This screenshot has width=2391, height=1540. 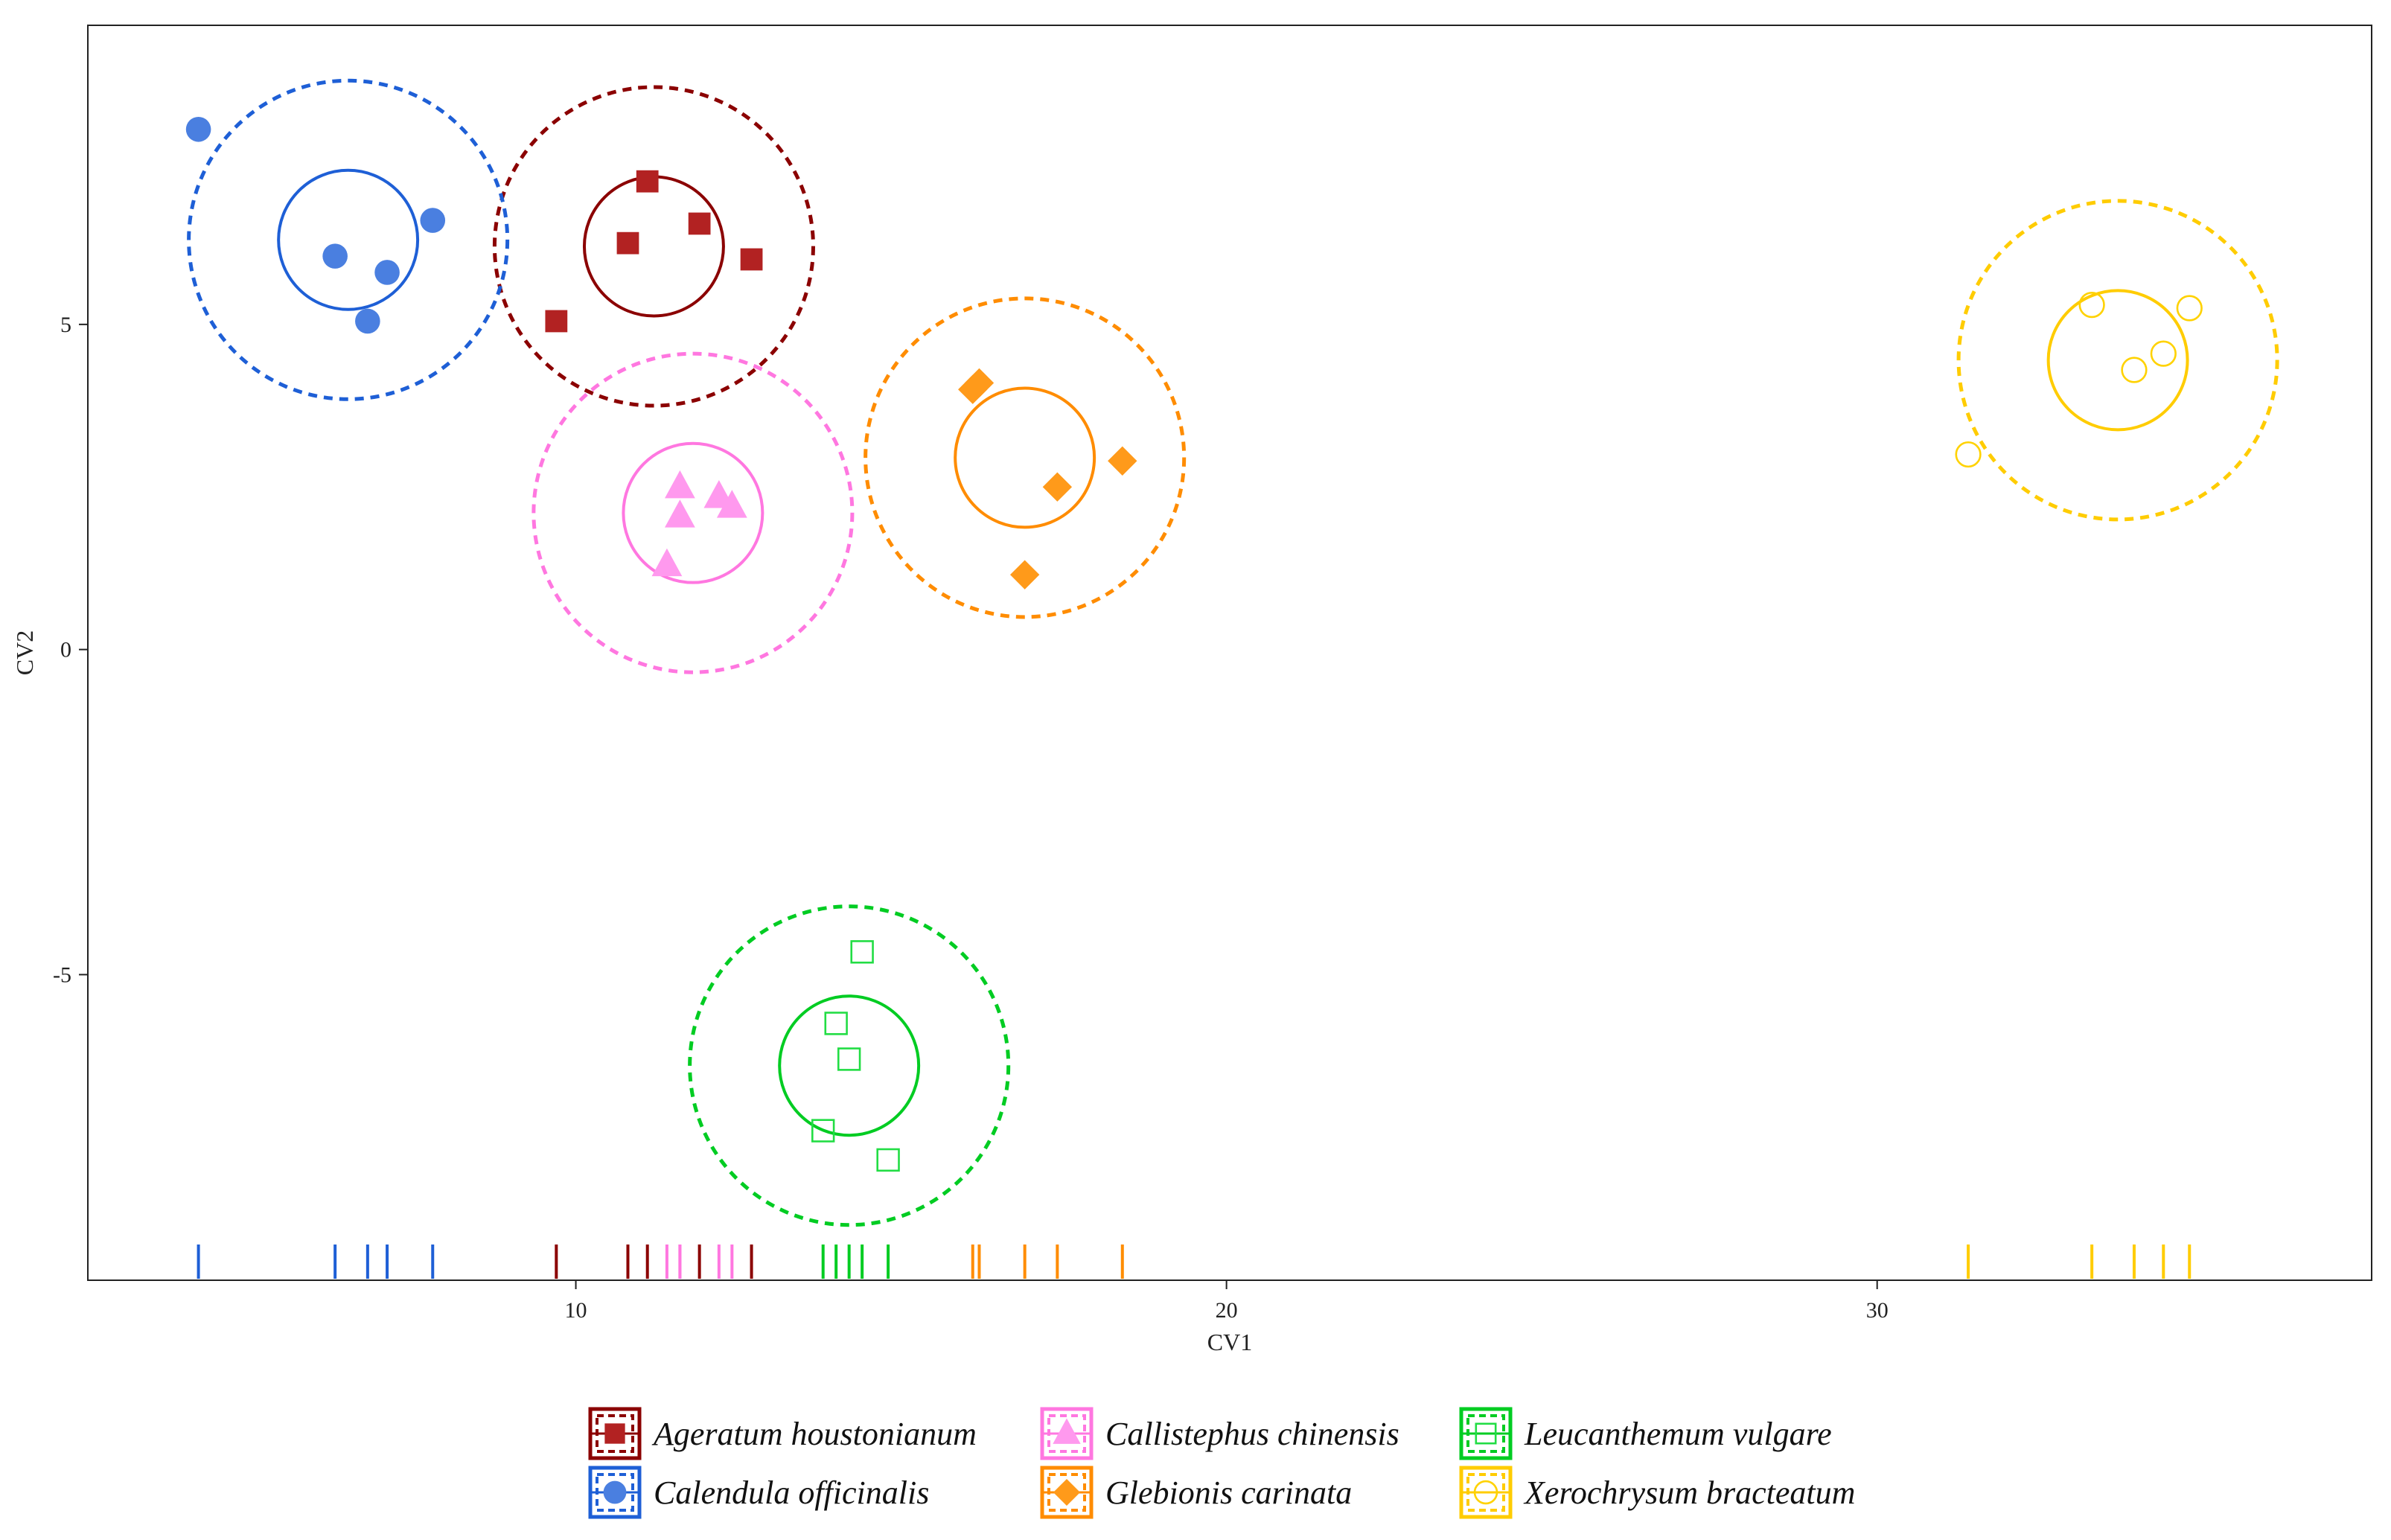 I want to click on y-tick-label--5: -5, so click(x=62, y=975).